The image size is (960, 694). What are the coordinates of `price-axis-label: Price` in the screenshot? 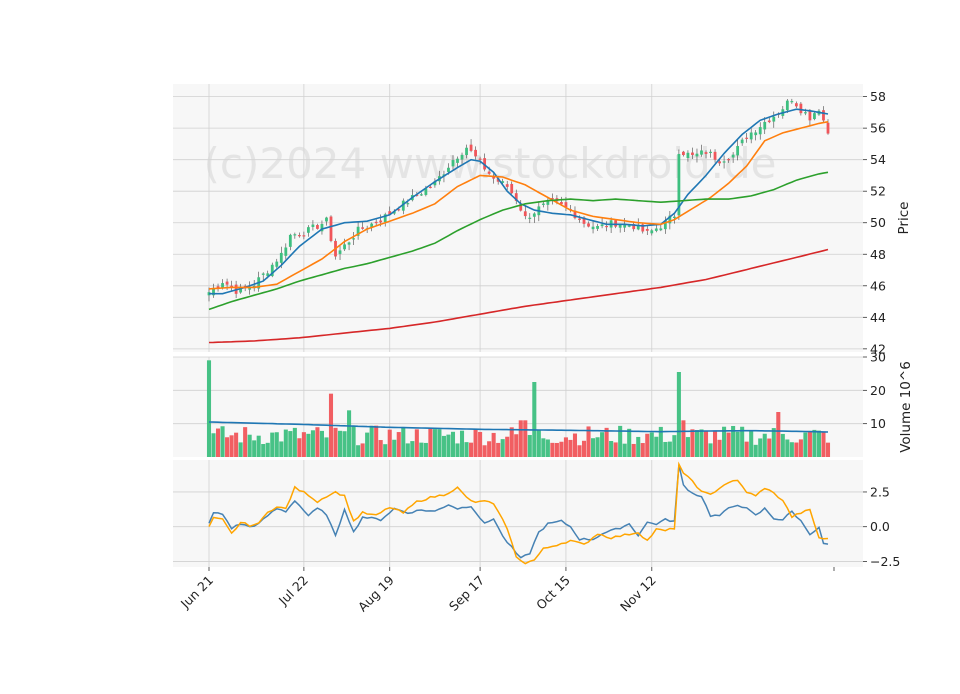 It's located at (904, 218).